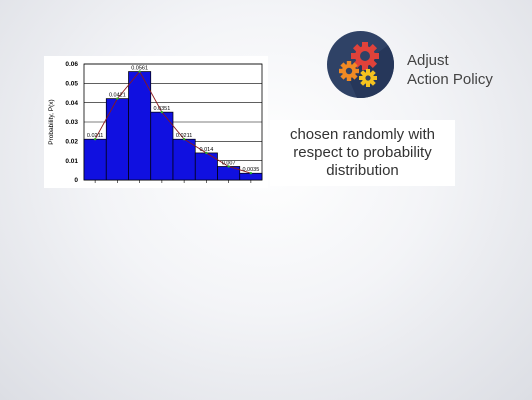 Image resolution: width=532 pixels, height=400 pixels. I want to click on bar-value-label: 0.0561, so click(139, 69).